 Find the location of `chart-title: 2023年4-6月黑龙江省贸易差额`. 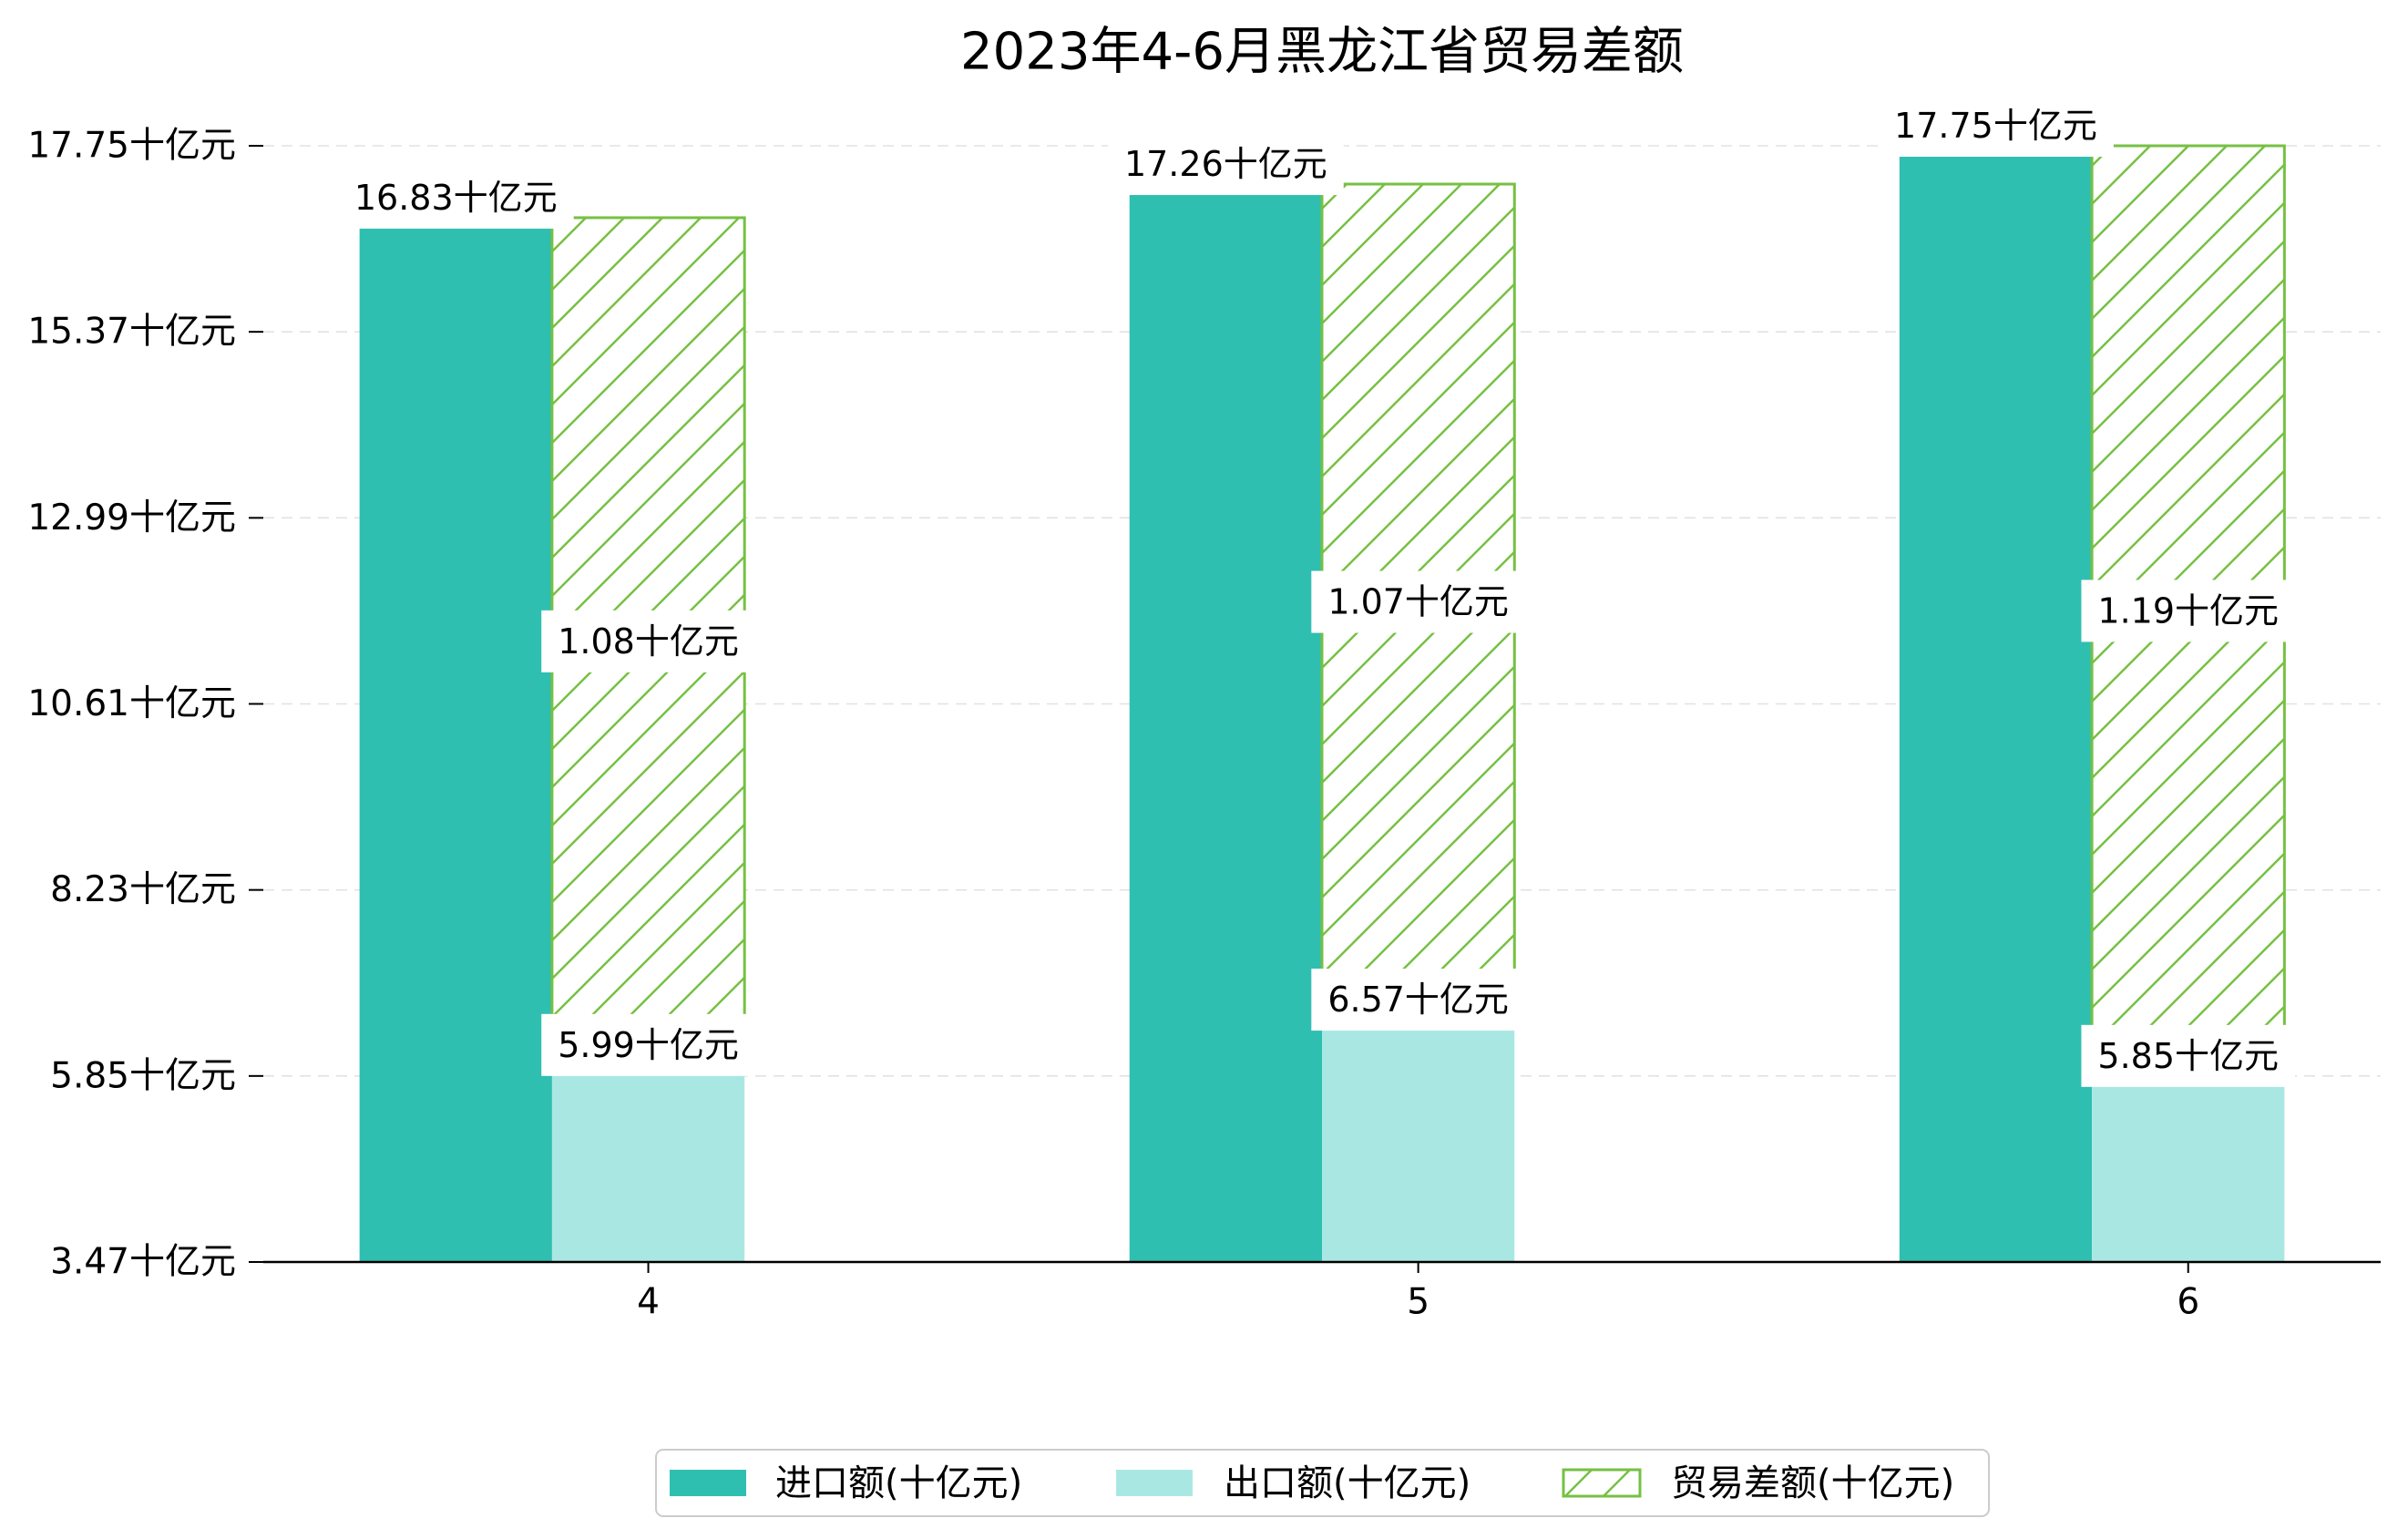

chart-title: 2023年4-6月黑龙江省贸易差额 is located at coordinates (1322, 52).